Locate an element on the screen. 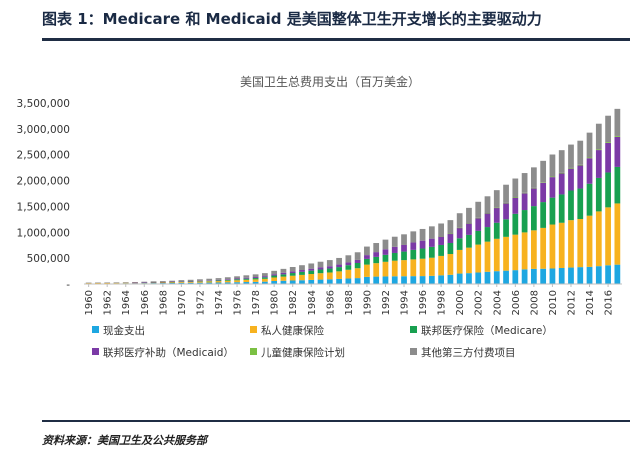 This screenshot has height=453, width=640. x-tick-label: 2016 is located at coordinates (609, 302).